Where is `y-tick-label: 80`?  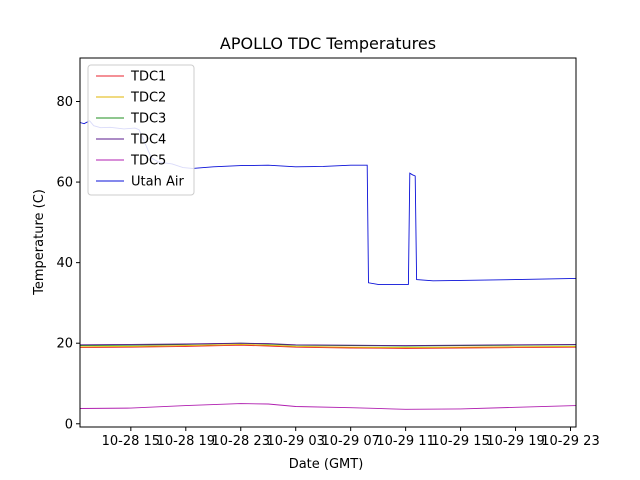 y-tick-label: 80 is located at coordinates (64, 102).